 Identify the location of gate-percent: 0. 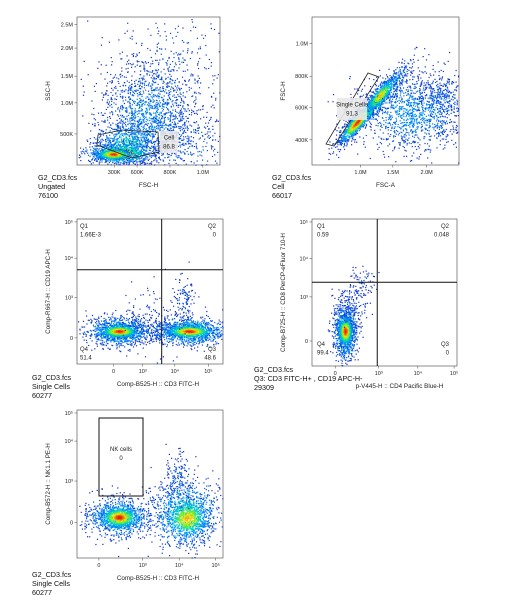
(121, 459).